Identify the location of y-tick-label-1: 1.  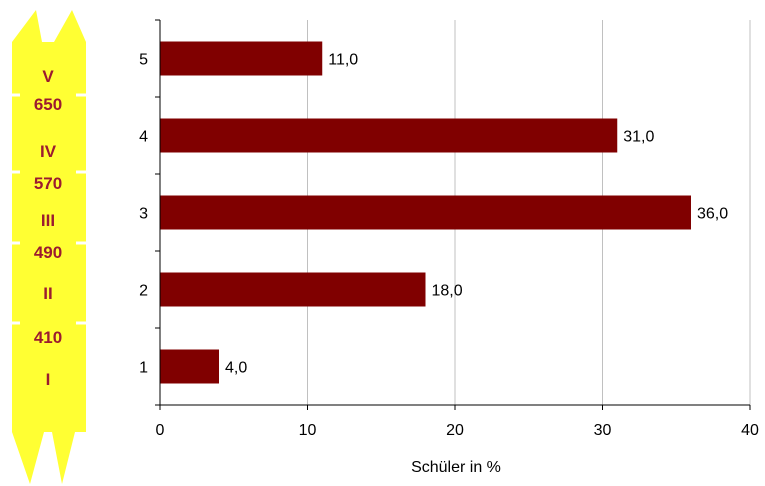
(143, 368).